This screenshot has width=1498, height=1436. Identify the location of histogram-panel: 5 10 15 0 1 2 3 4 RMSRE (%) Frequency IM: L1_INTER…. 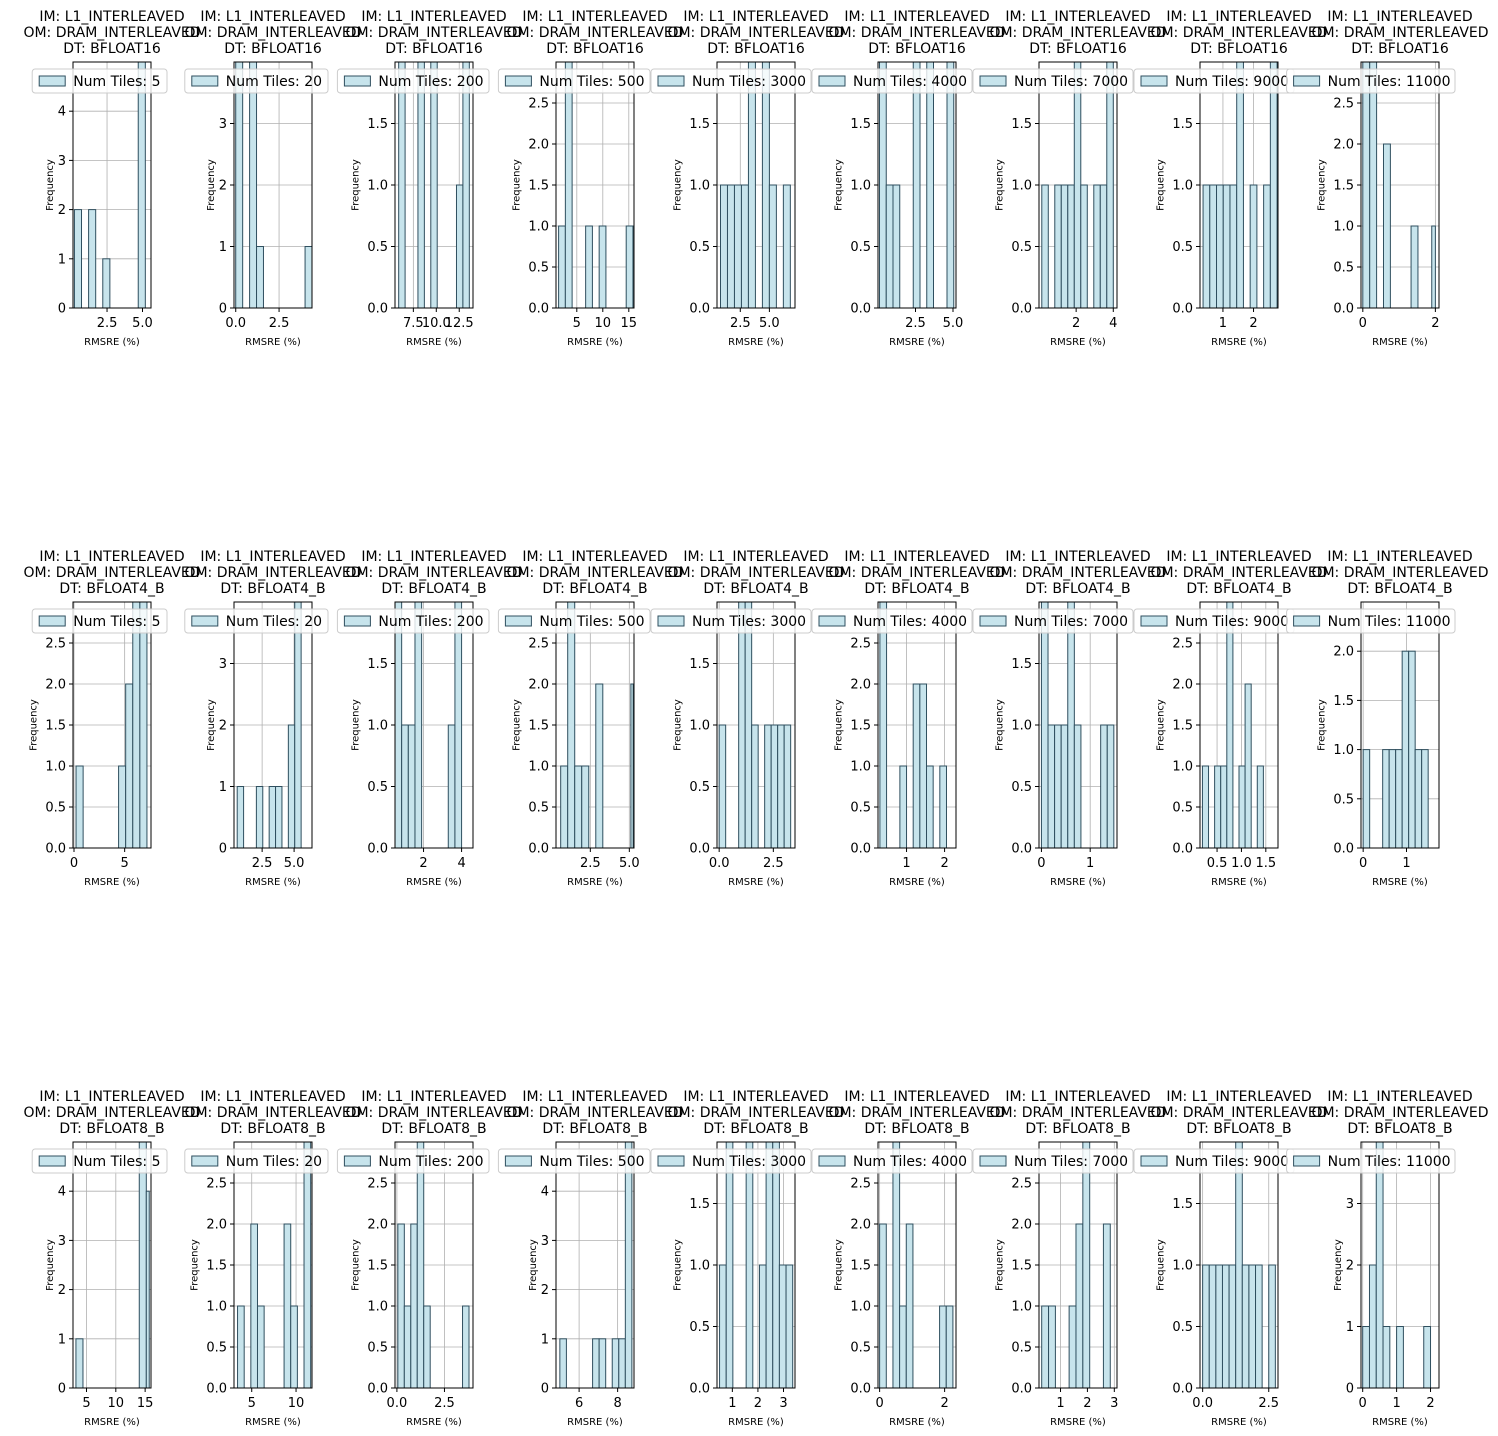
(111, 1258).